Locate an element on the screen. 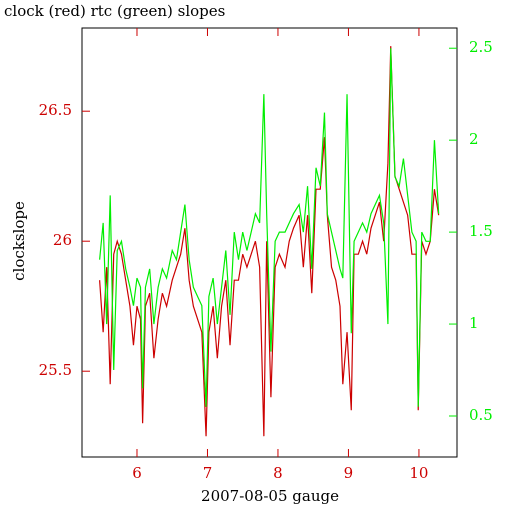 This screenshot has height=512, width=512. y-tick-label: 25.5 is located at coordinates (55, 370).